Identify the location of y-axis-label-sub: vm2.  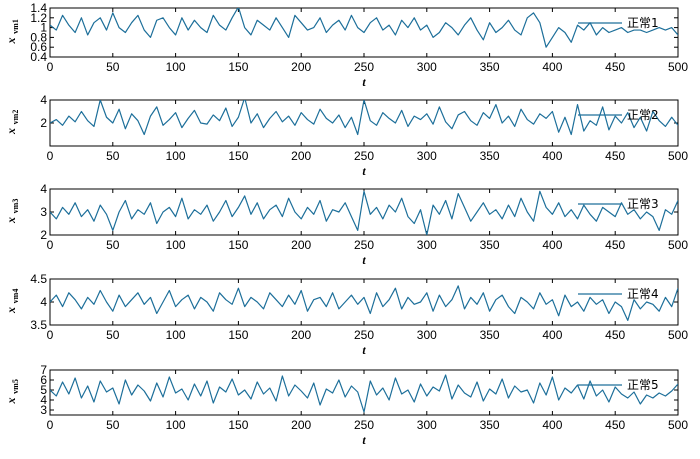
(15, 117).